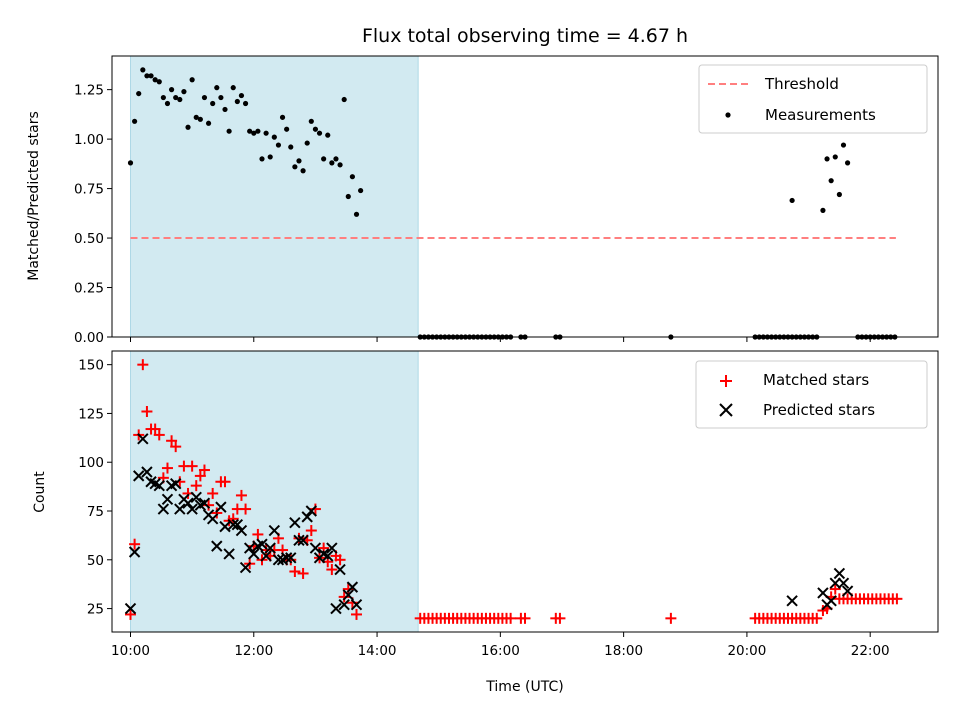 Image resolution: width=960 pixels, height=720 pixels. What do you see at coordinates (524, 687) in the screenshot?
I see `x-axis-label: Time (UTC)` at bounding box center [524, 687].